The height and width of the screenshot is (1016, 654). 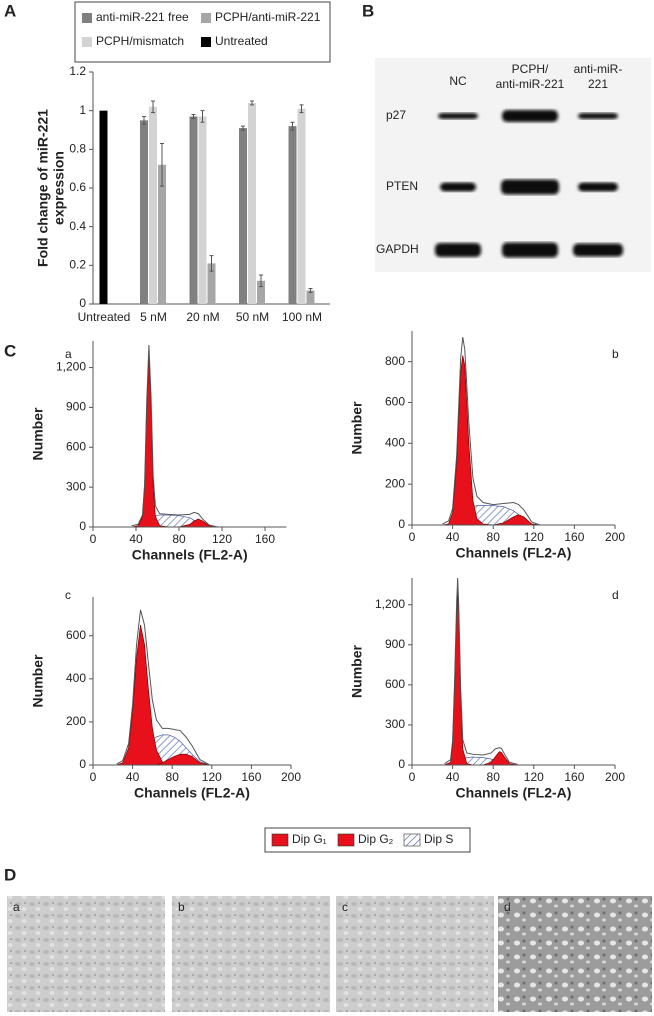 What do you see at coordinates (93, 777) in the screenshot?
I see `x-tick-label: 0` at bounding box center [93, 777].